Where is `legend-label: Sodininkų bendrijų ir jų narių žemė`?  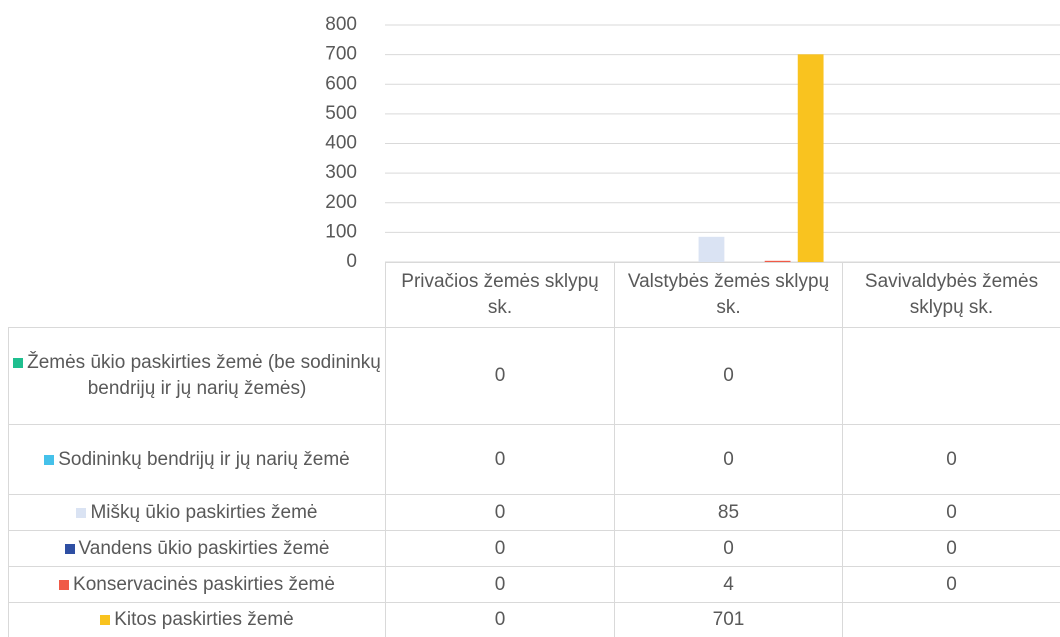 legend-label: Sodininkų bendrijų ir jų narių žemė is located at coordinates (204, 459).